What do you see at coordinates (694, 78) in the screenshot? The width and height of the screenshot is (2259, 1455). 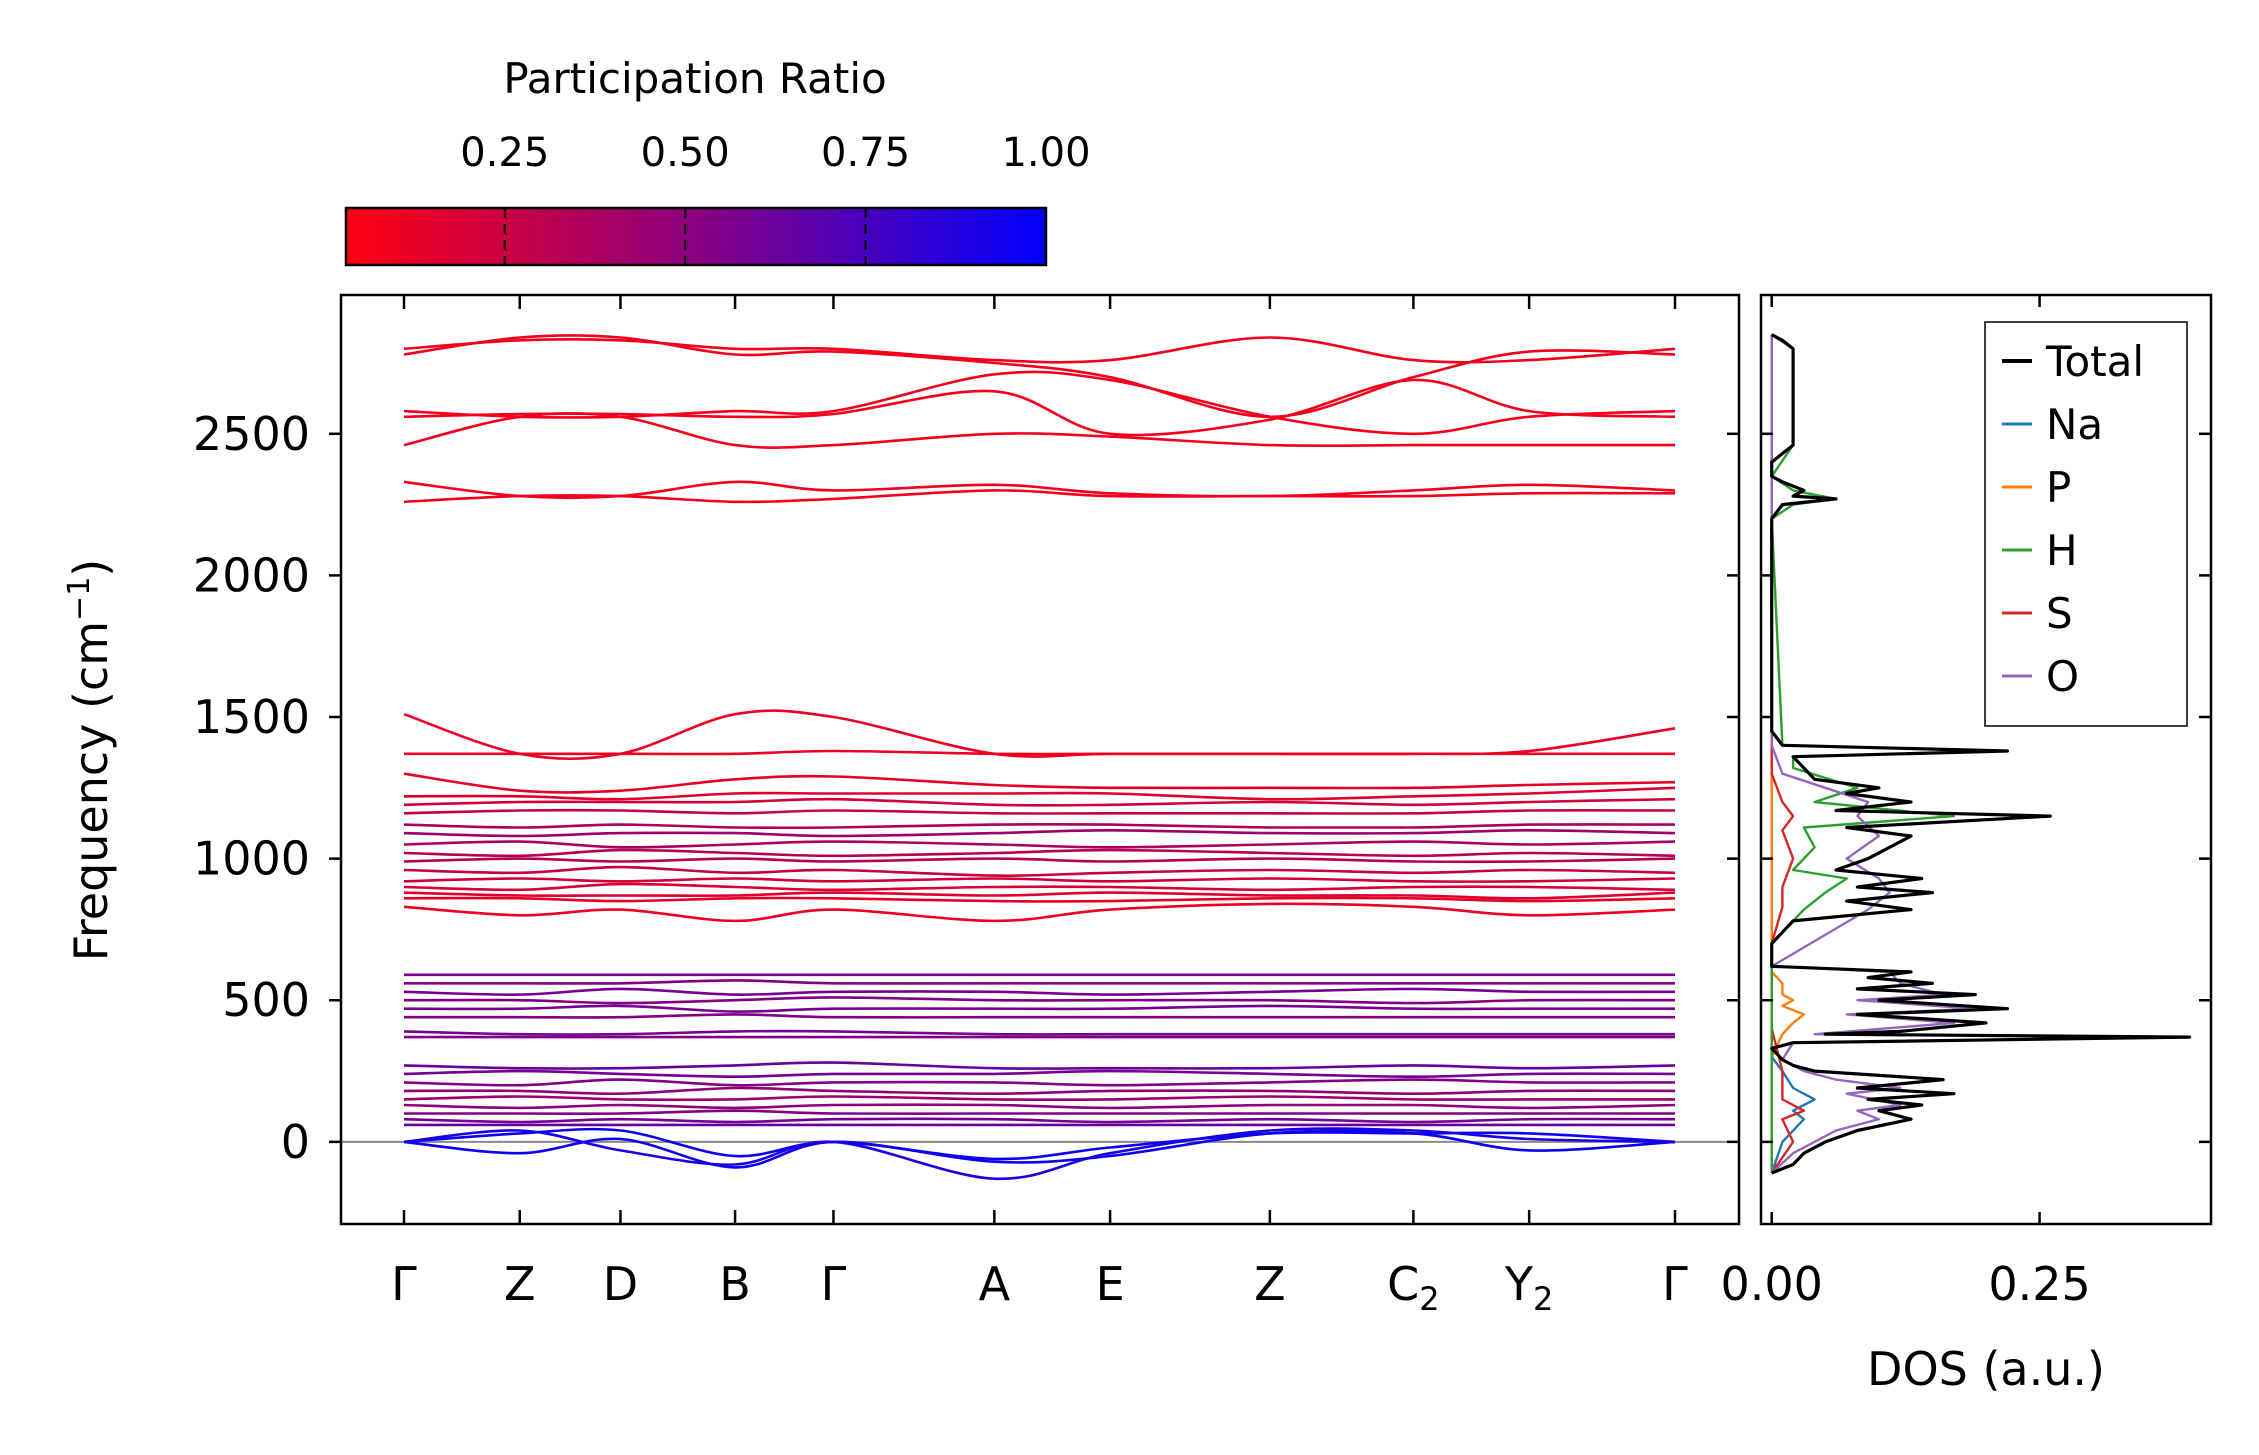 I see `colorbar-title: Participation Ratio` at bounding box center [694, 78].